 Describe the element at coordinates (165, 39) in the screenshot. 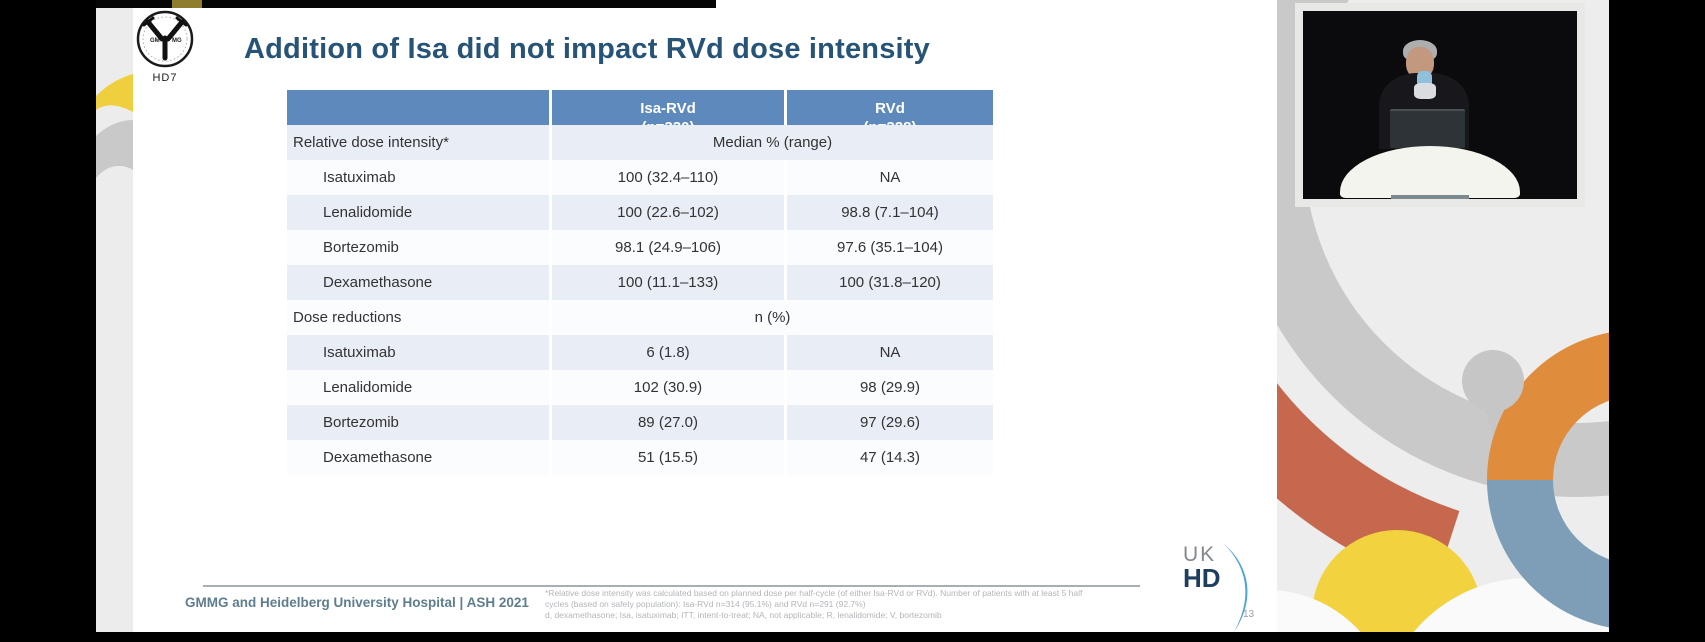

I see `antibody-icon: GM MG` at that location.